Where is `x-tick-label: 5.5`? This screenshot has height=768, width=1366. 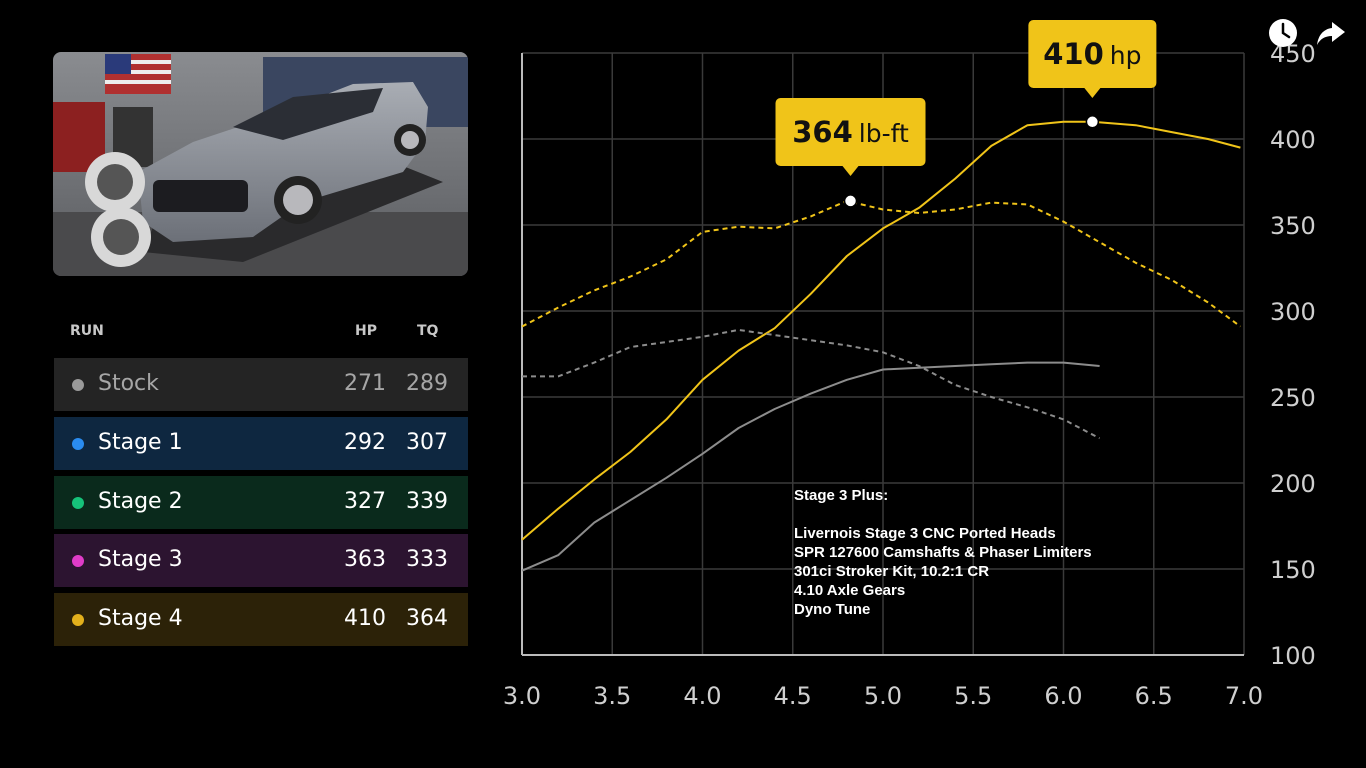 x-tick-label: 5.5 is located at coordinates (973, 696).